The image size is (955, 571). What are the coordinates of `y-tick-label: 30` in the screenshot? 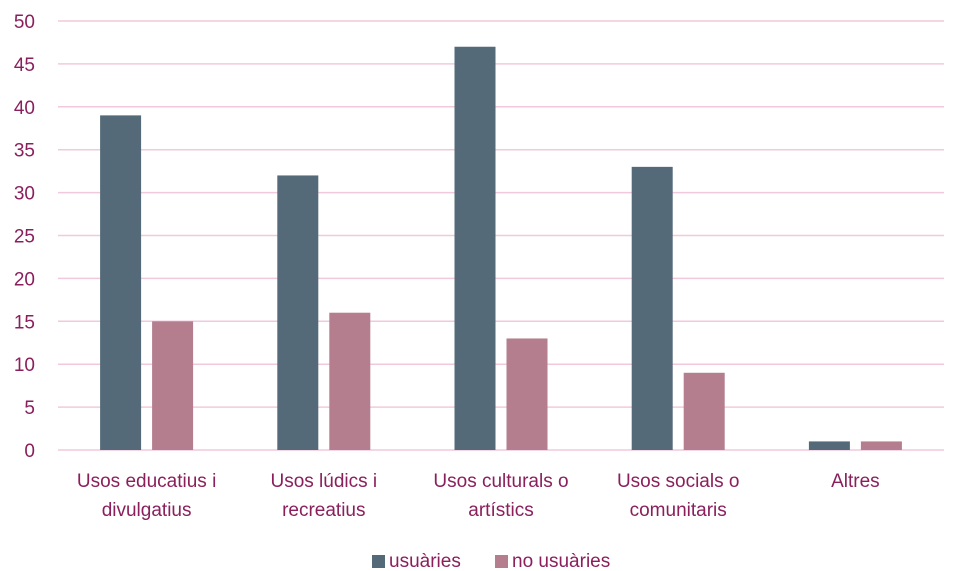 It's located at (24, 194).